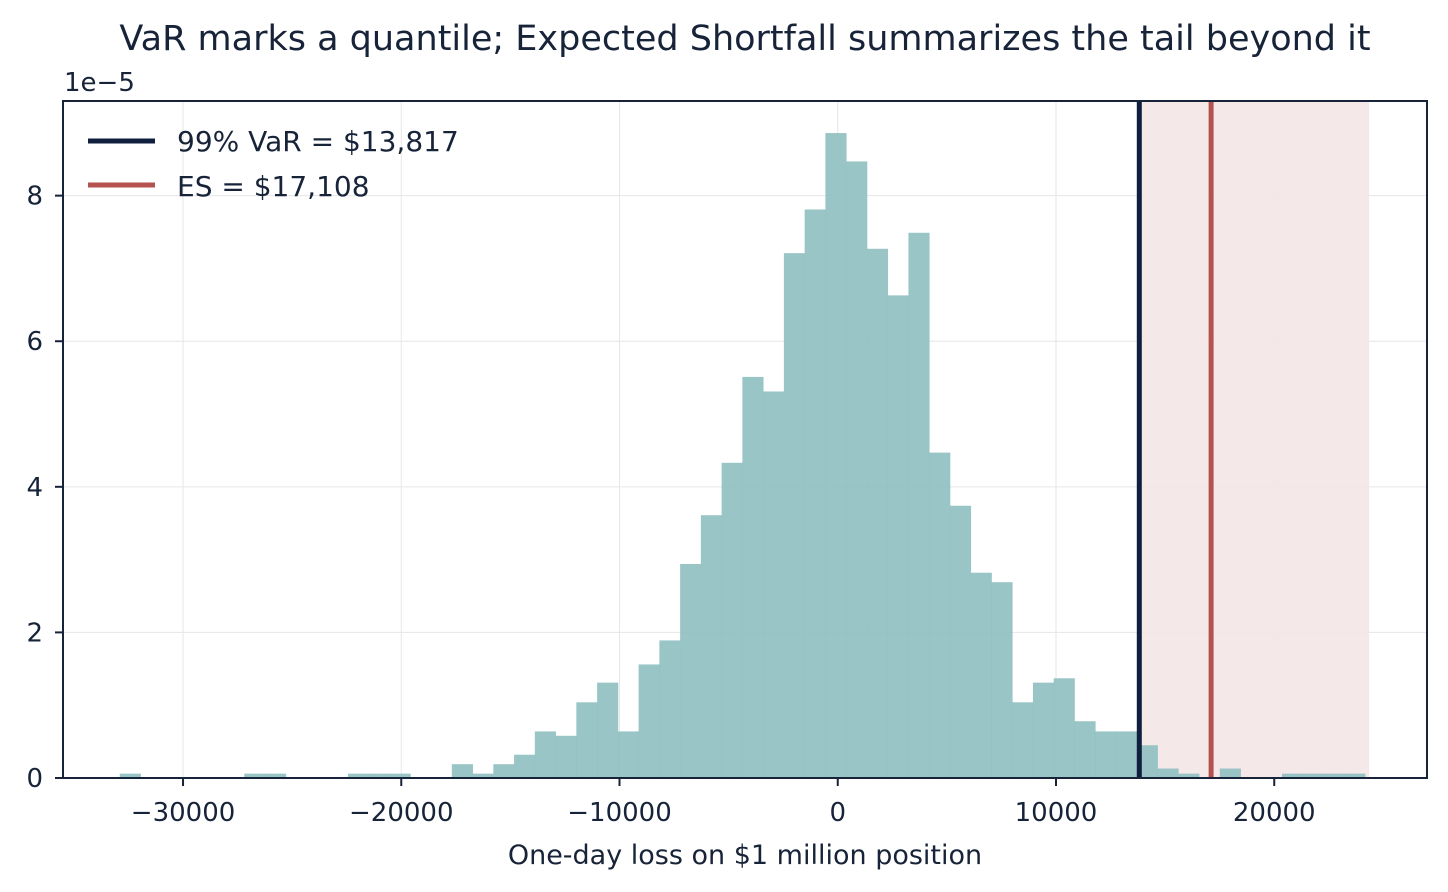 The image size is (1448, 892). What do you see at coordinates (1056, 813) in the screenshot?
I see `x-tick-label: 10000` at bounding box center [1056, 813].